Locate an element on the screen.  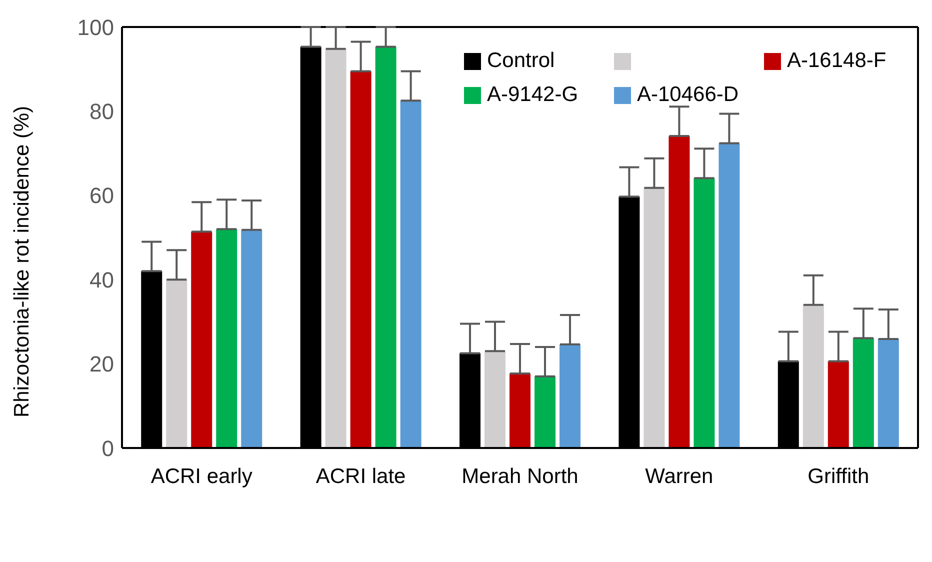
y-tick-label: 60 is located at coordinates (102, 195).